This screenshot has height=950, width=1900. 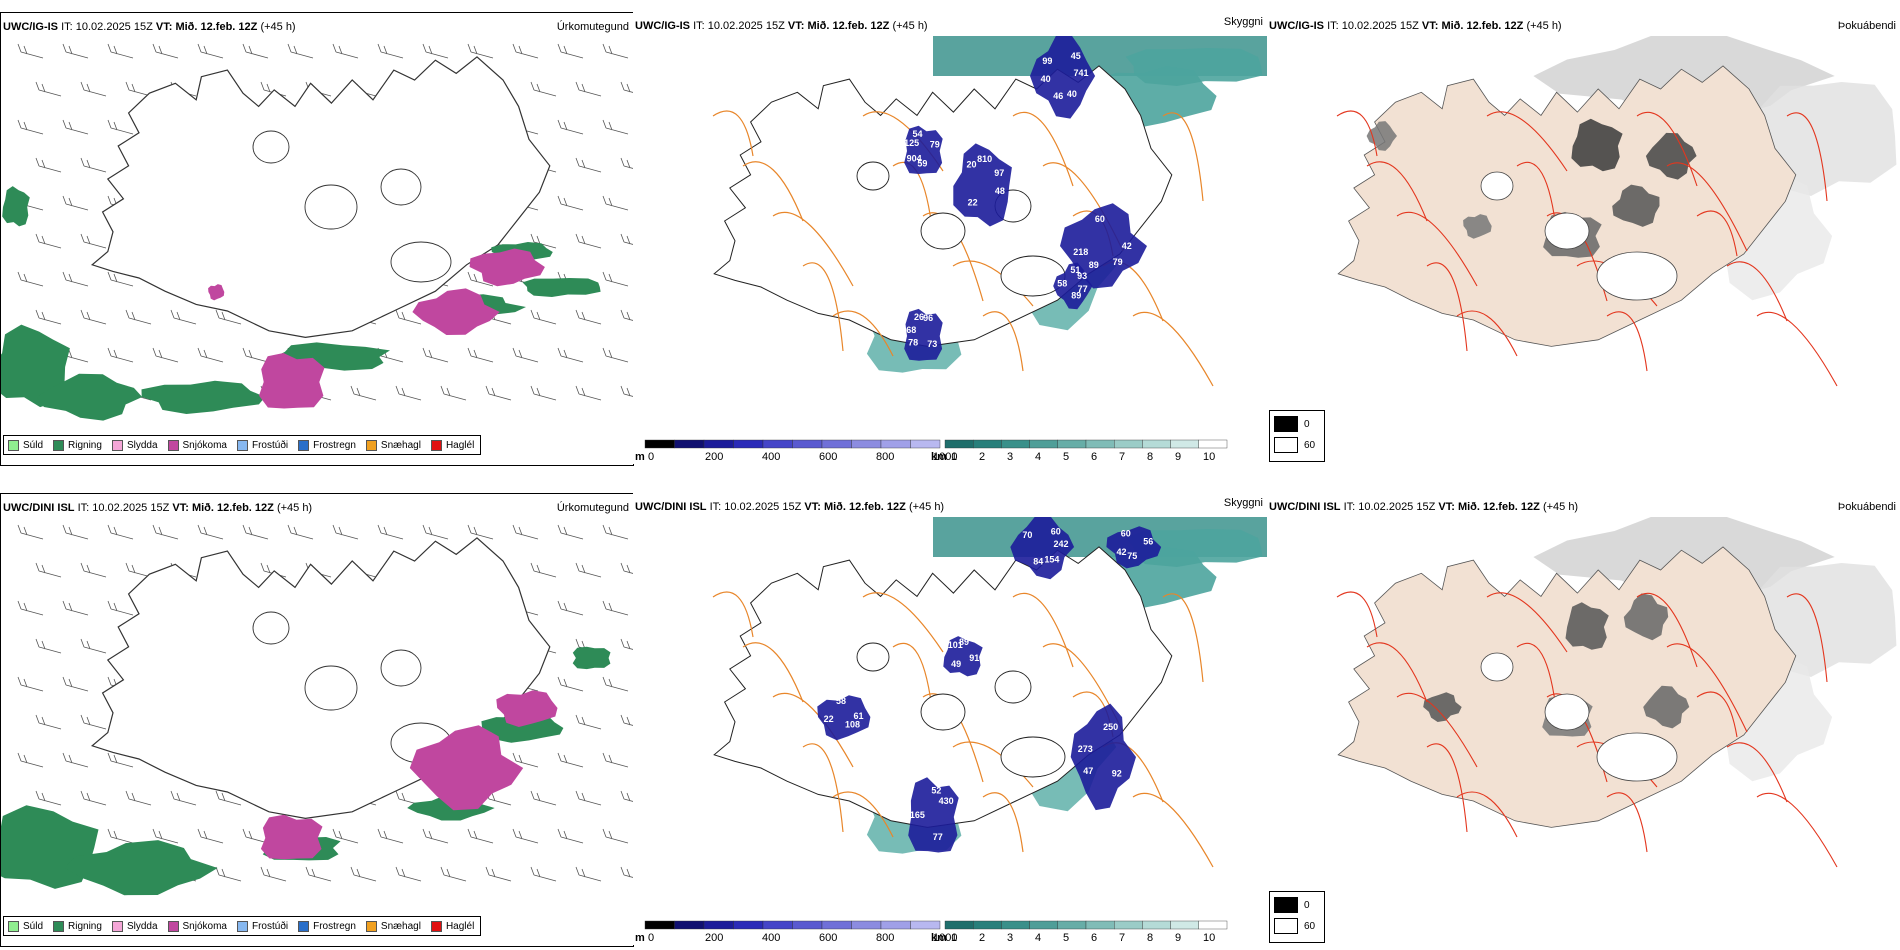 What do you see at coordinates (1587, 248) in the screenshot?
I see `road-network` at bounding box center [1587, 248].